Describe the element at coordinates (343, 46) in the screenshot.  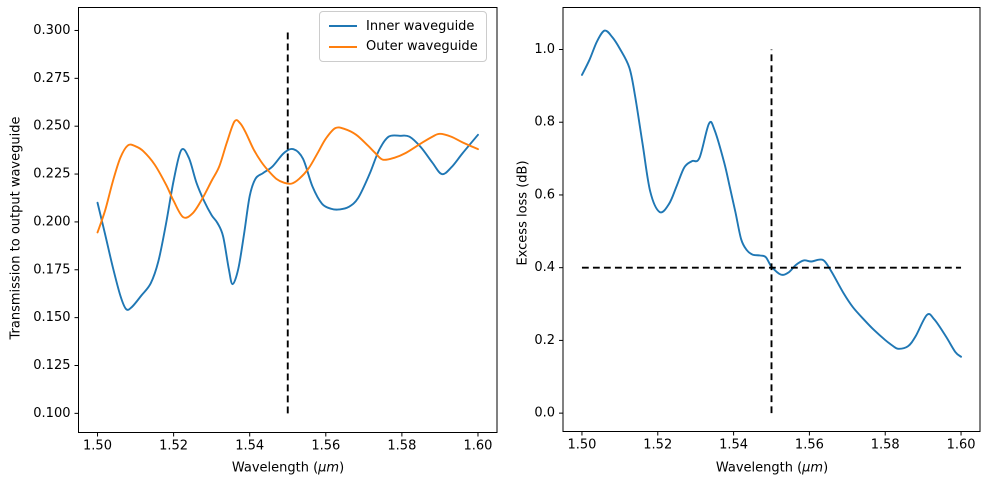
I see `outer-waveguide-line-sample` at that location.